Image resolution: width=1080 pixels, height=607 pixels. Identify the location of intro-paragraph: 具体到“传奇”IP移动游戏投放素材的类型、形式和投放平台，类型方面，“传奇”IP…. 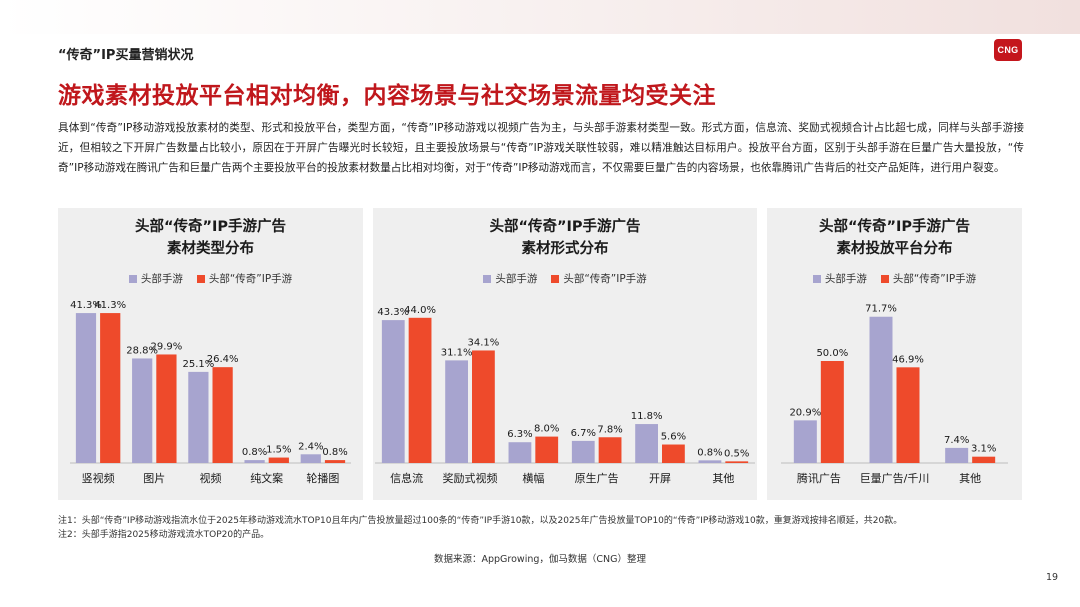
(541, 148).